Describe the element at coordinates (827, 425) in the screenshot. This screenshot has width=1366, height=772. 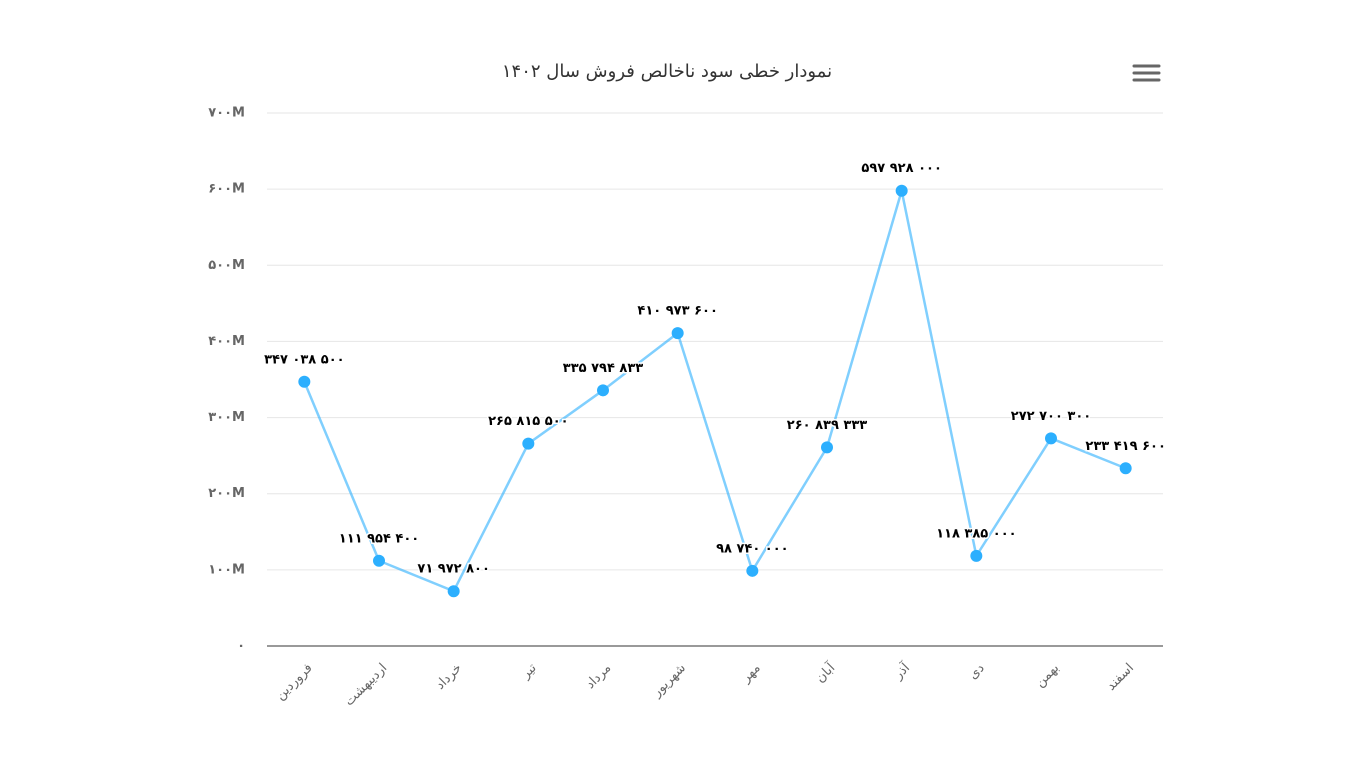
I see `data-label: ۲۶۰ ۸۳۹ ۳۳۳` at that location.